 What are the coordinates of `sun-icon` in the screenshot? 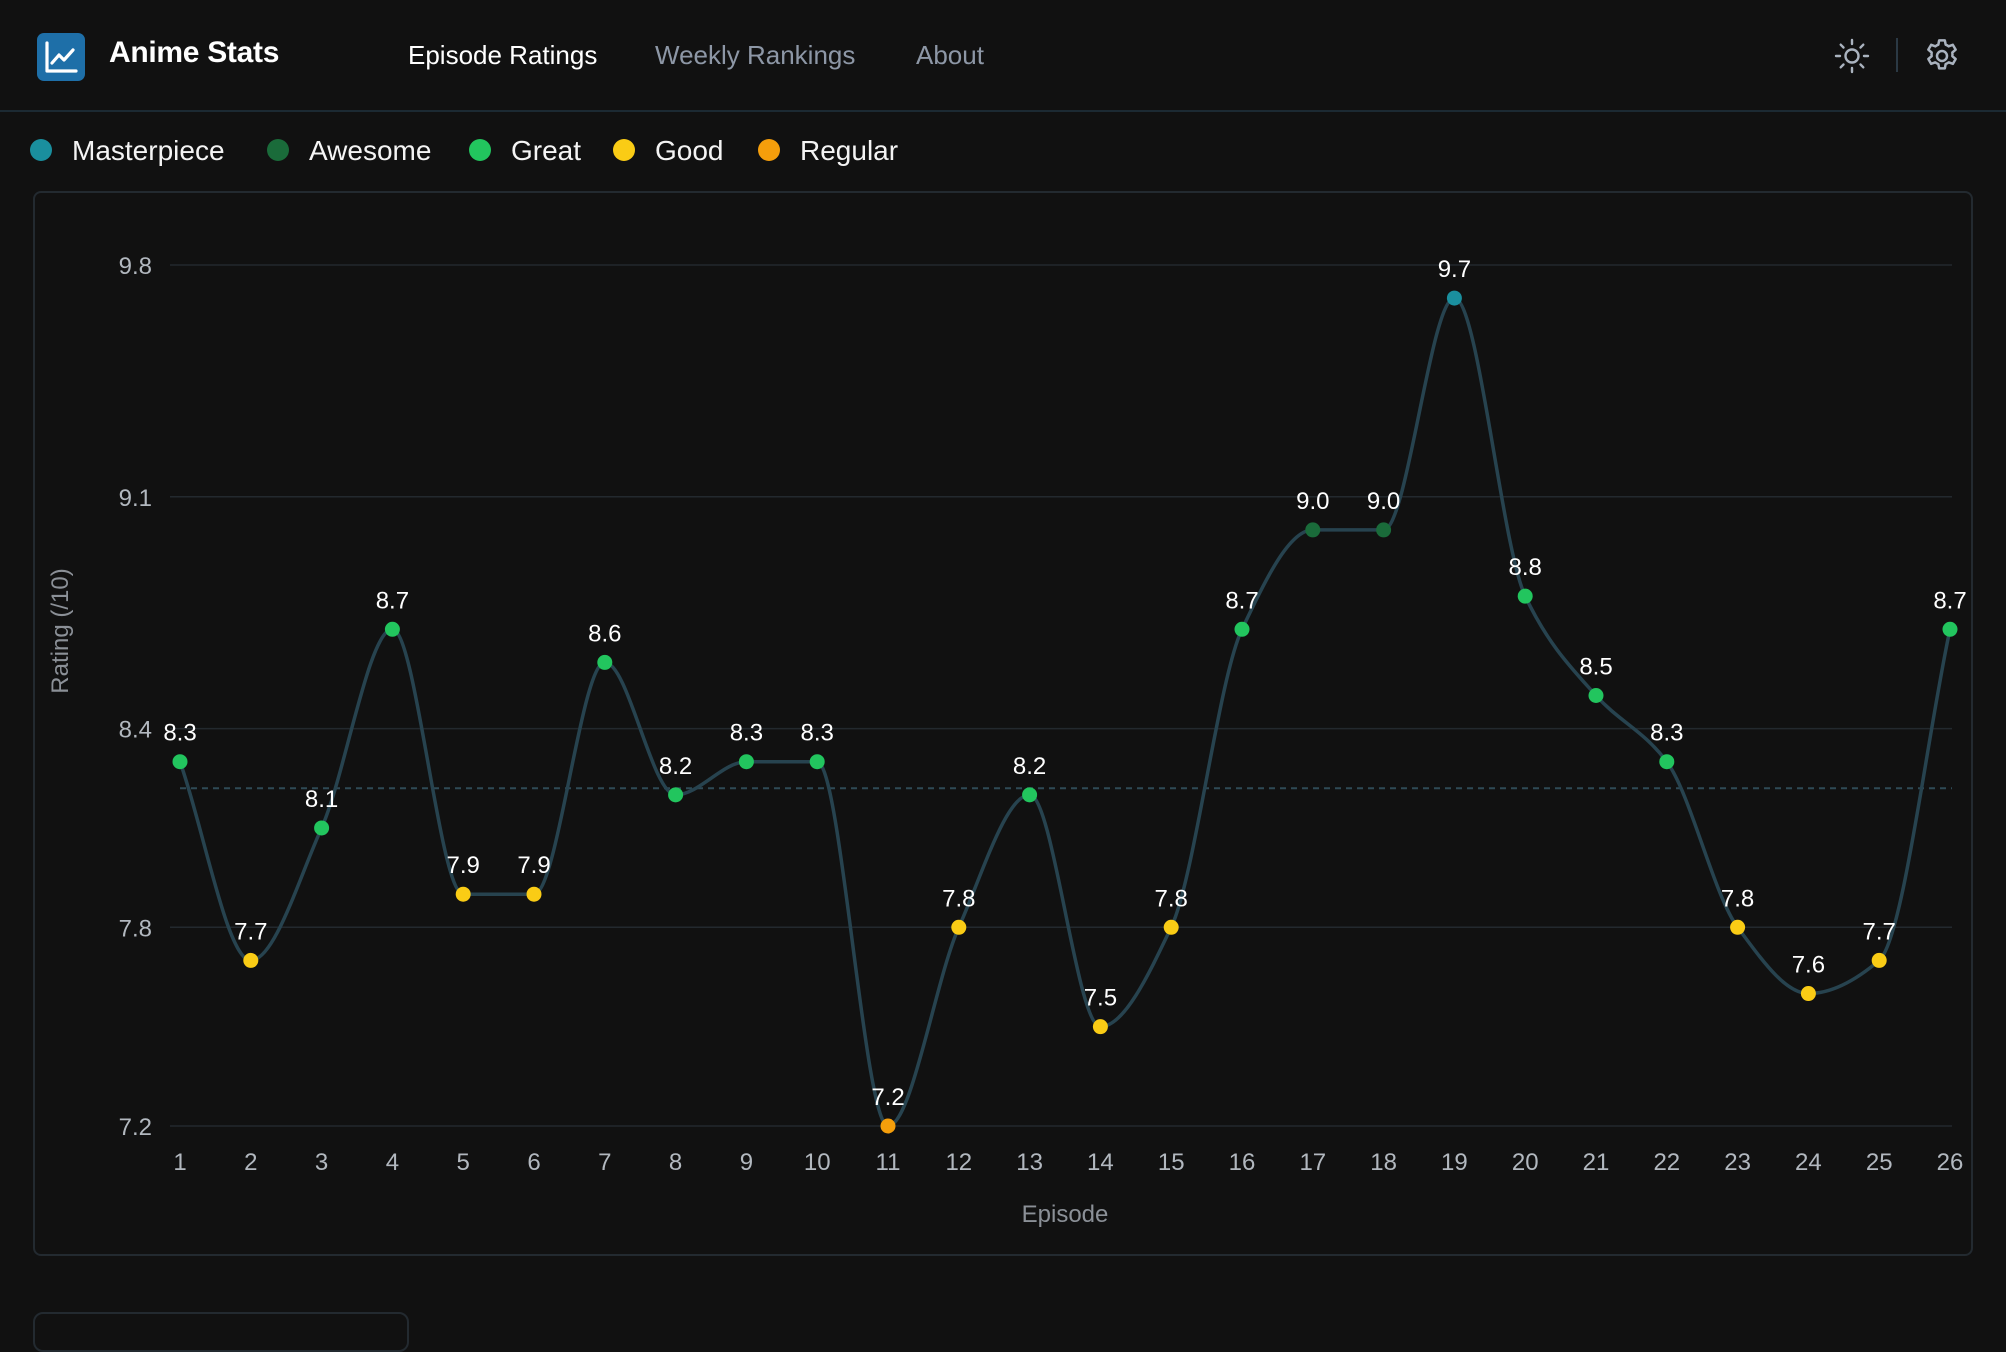 It's located at (1852, 56).